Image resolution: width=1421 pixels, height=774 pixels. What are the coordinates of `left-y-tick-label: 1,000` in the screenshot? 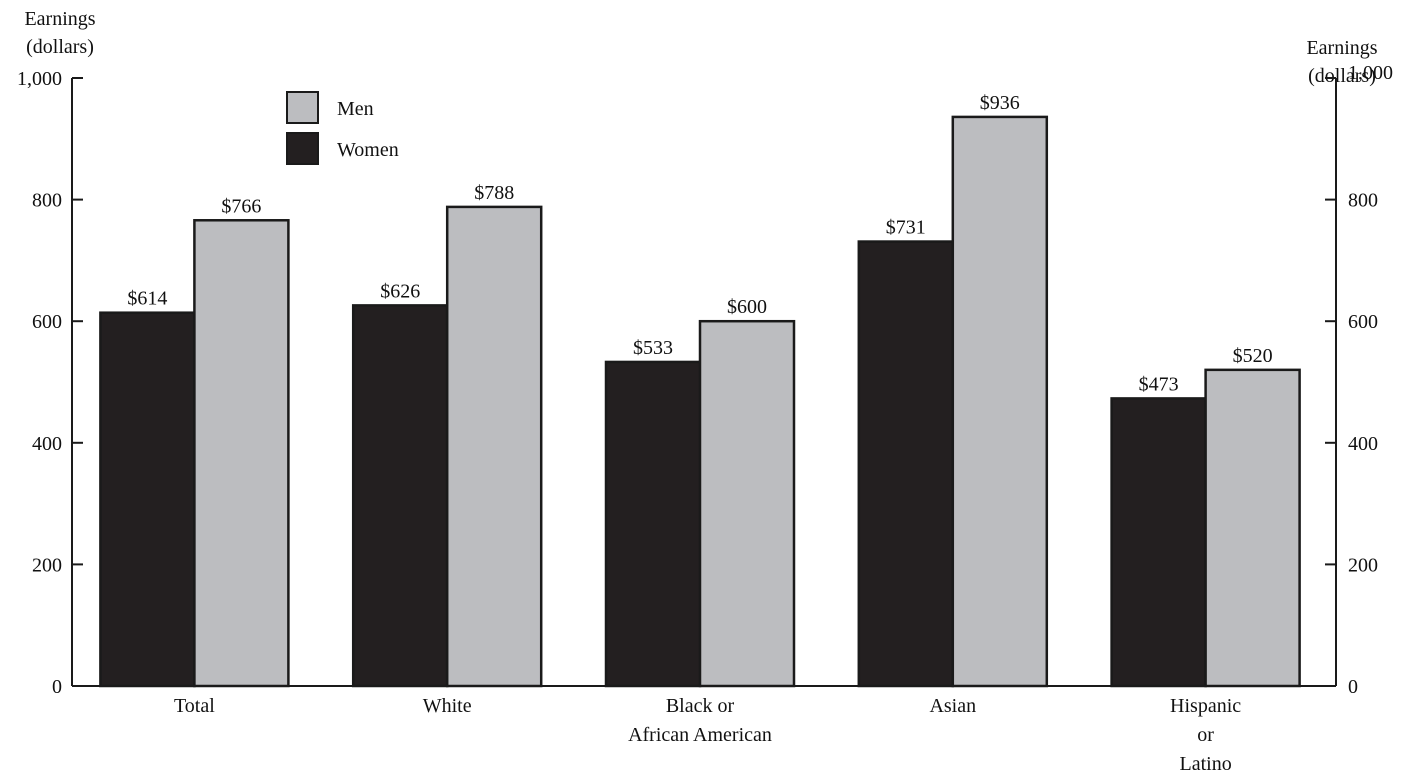 It's located at (39, 79).